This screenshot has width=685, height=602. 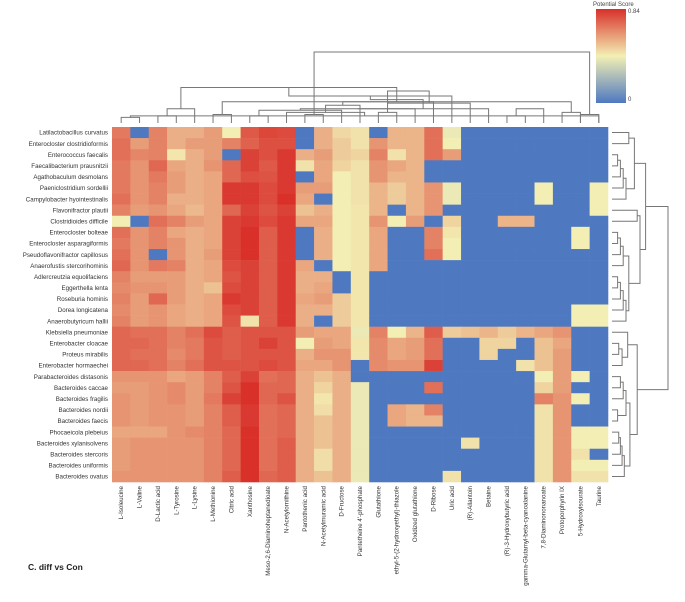 I want to click on column-label: gamma-Glutamyl-beta-cyanoalanine, so click(x=525, y=535).